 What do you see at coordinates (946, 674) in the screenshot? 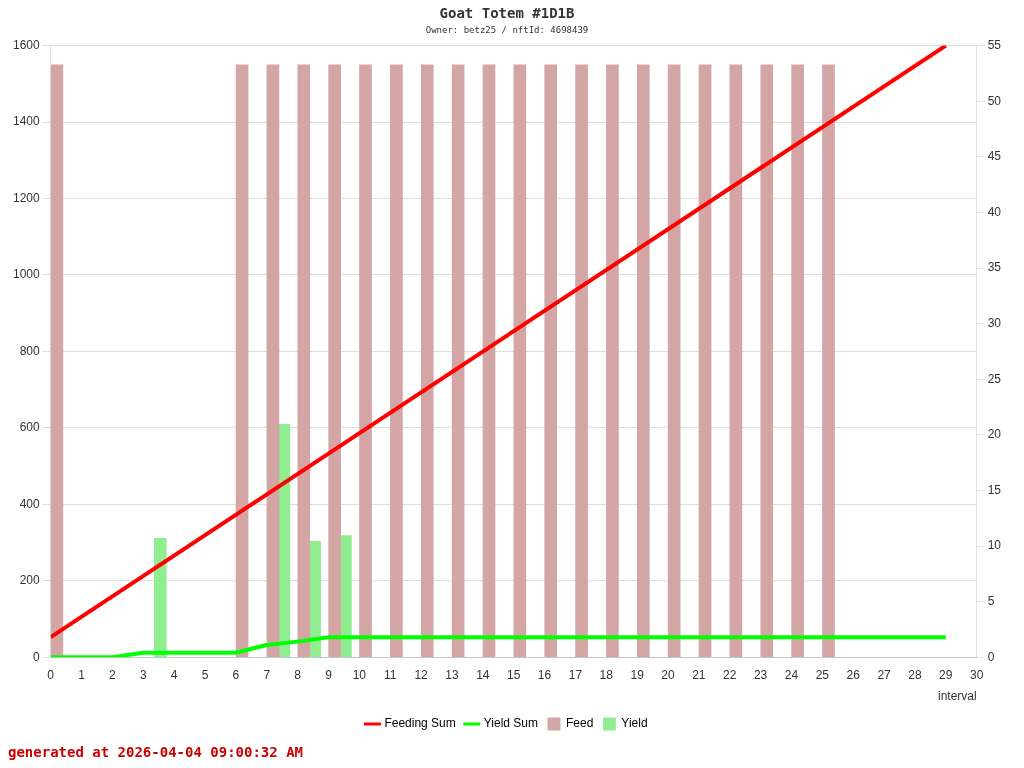
I see `x-tick-label: 29` at bounding box center [946, 674].